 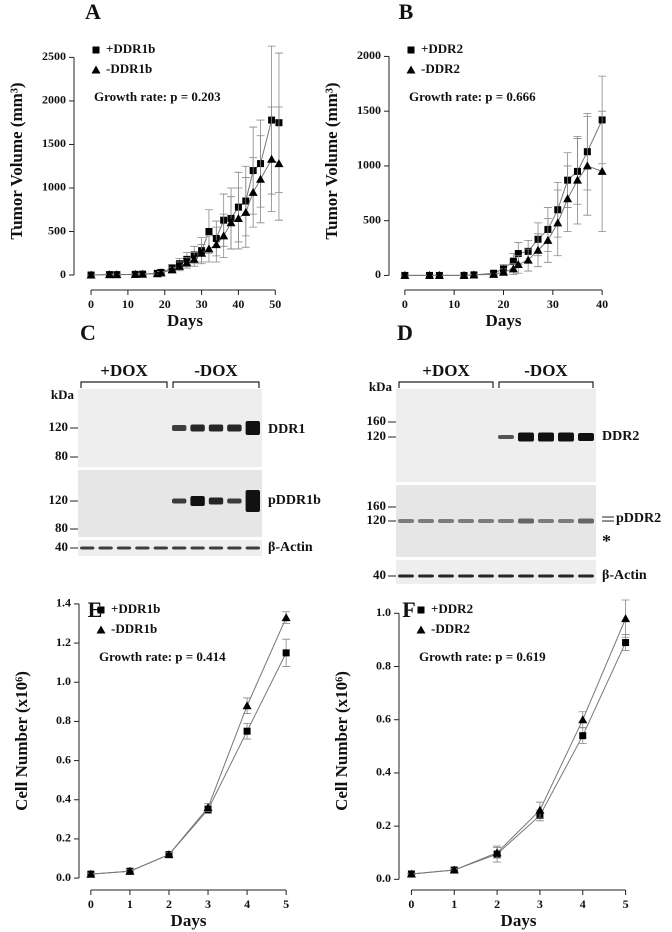 I want to click on y-tick-label: 0.6, so click(x=63, y=759).